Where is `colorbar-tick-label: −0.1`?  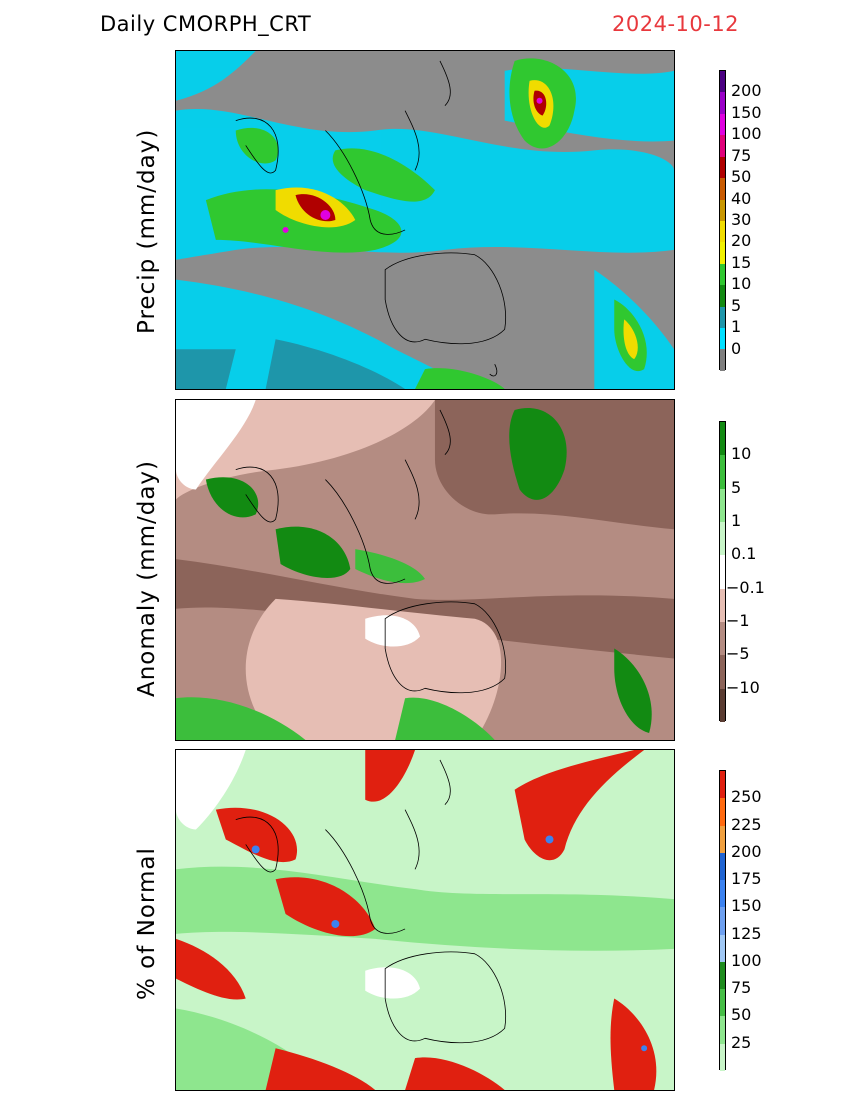 colorbar-tick-label: −0.1 is located at coordinates (745, 587).